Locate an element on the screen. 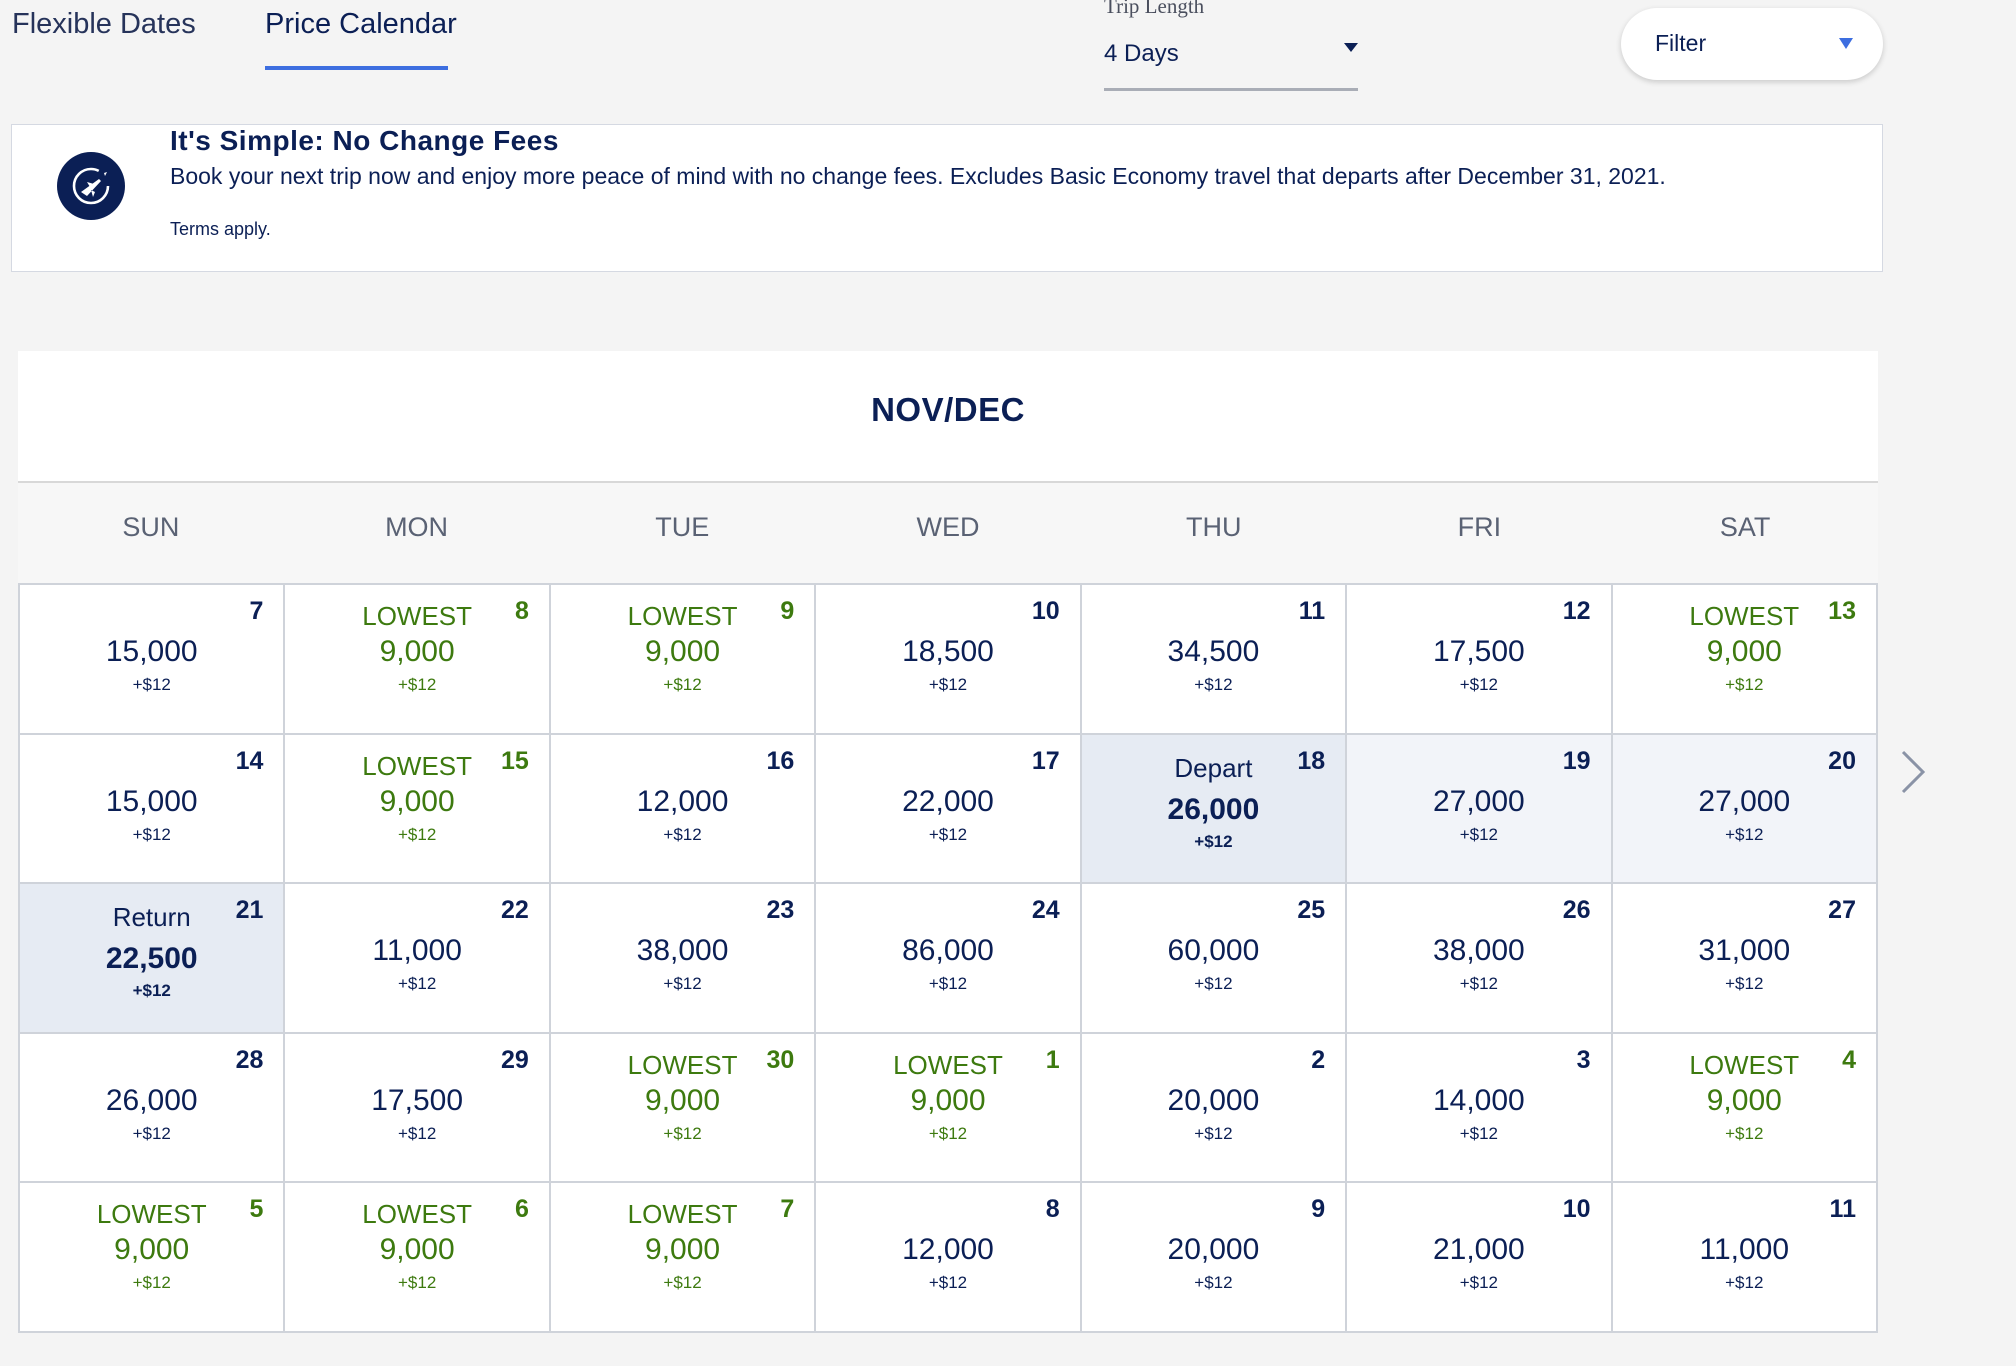  calendar-day-cell: 19 27,000 +$12 is located at coordinates (1480, 809).